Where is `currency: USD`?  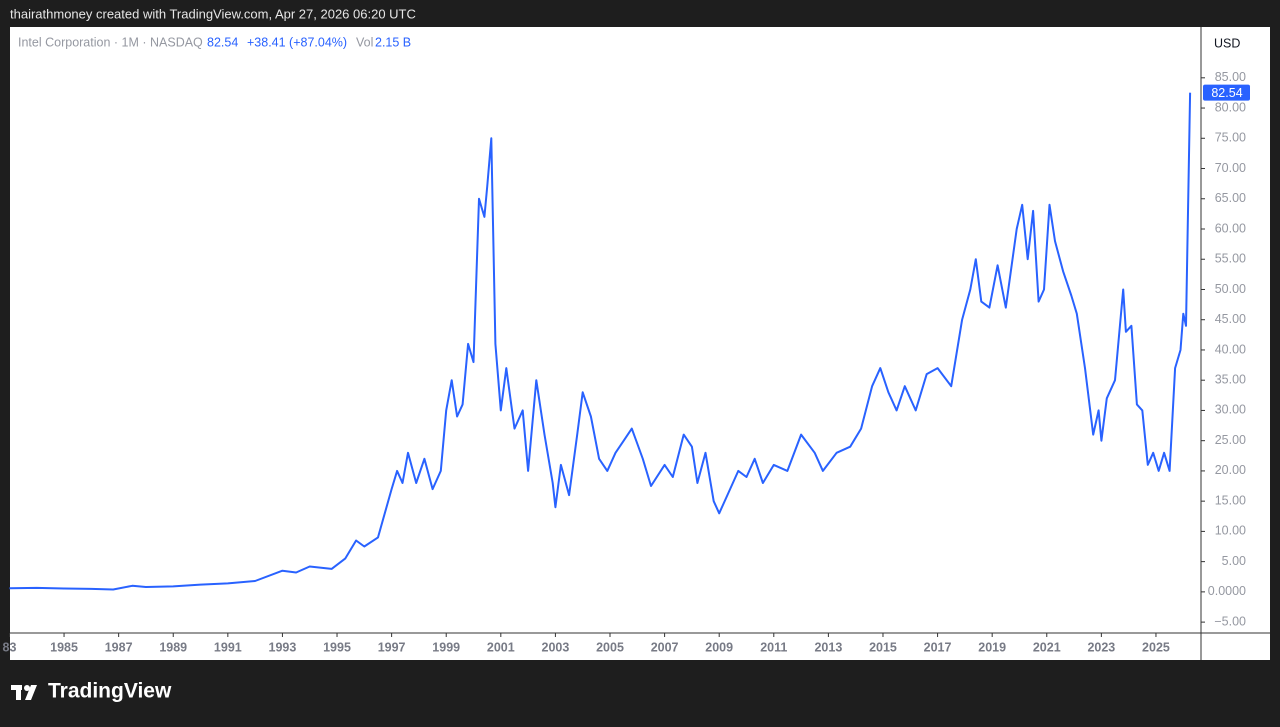 currency: USD is located at coordinates (1227, 43).